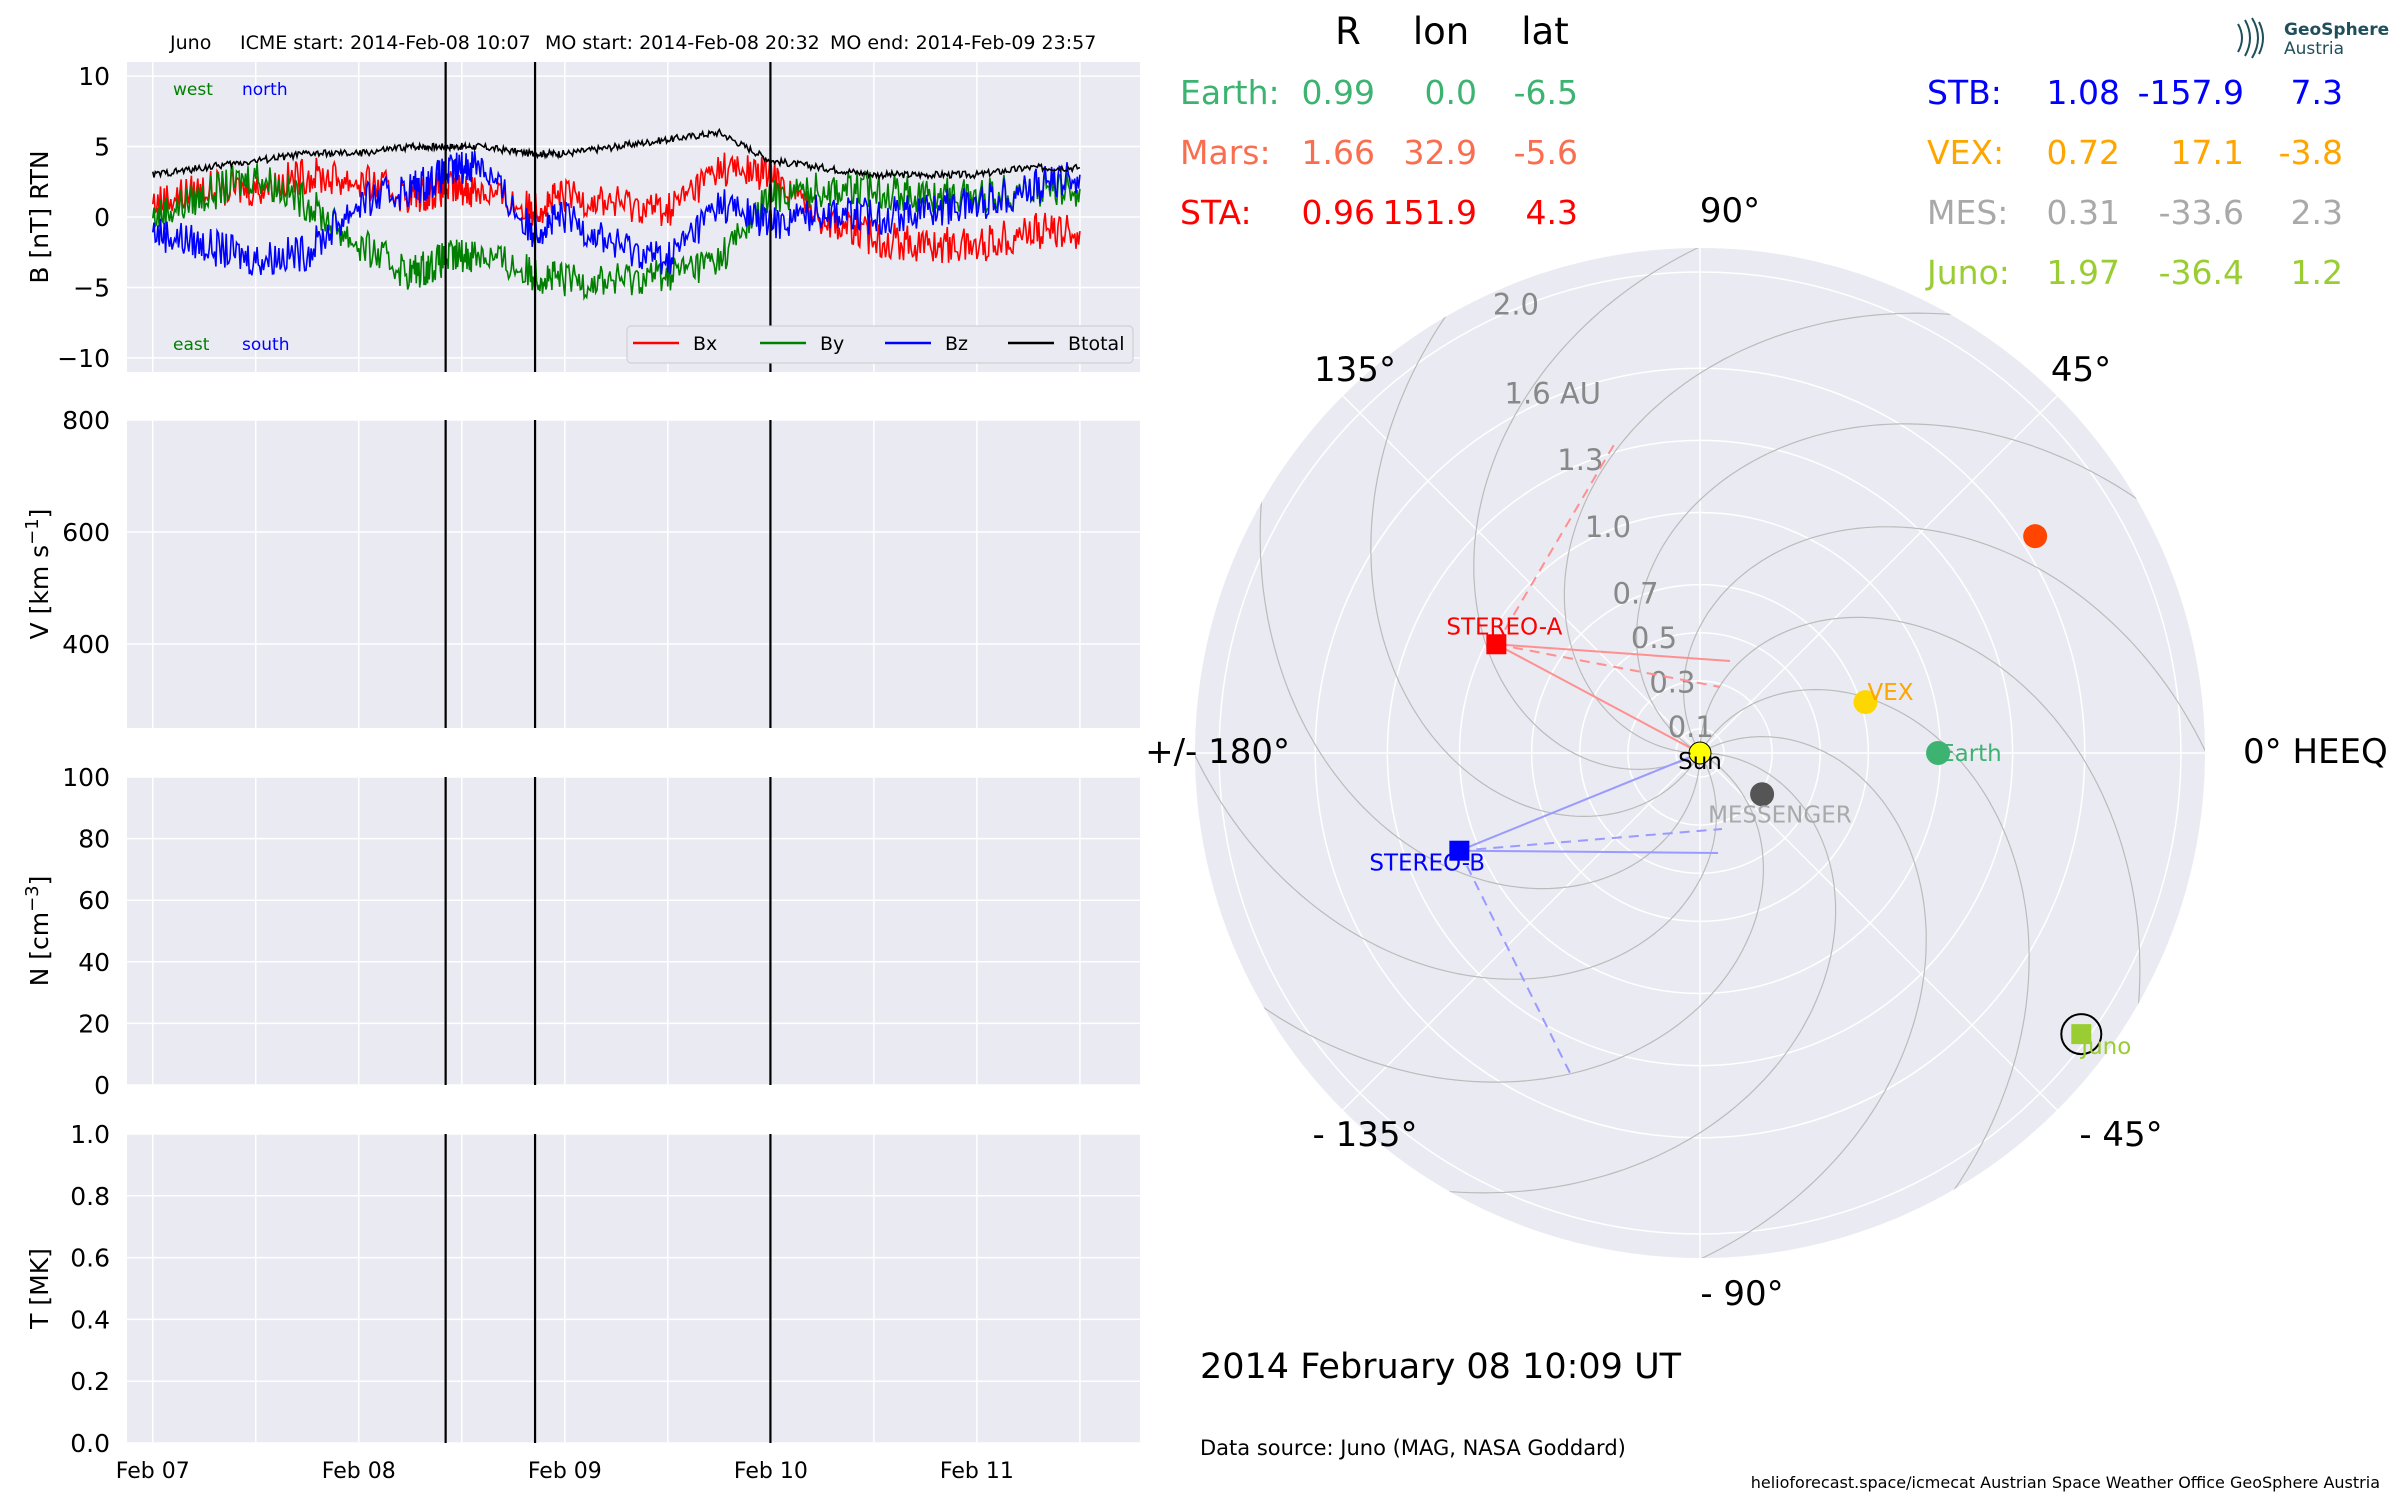 This screenshot has height=1500, width=2400. I want to click on y-axis-label-main: N [cm, so click(39, 949).